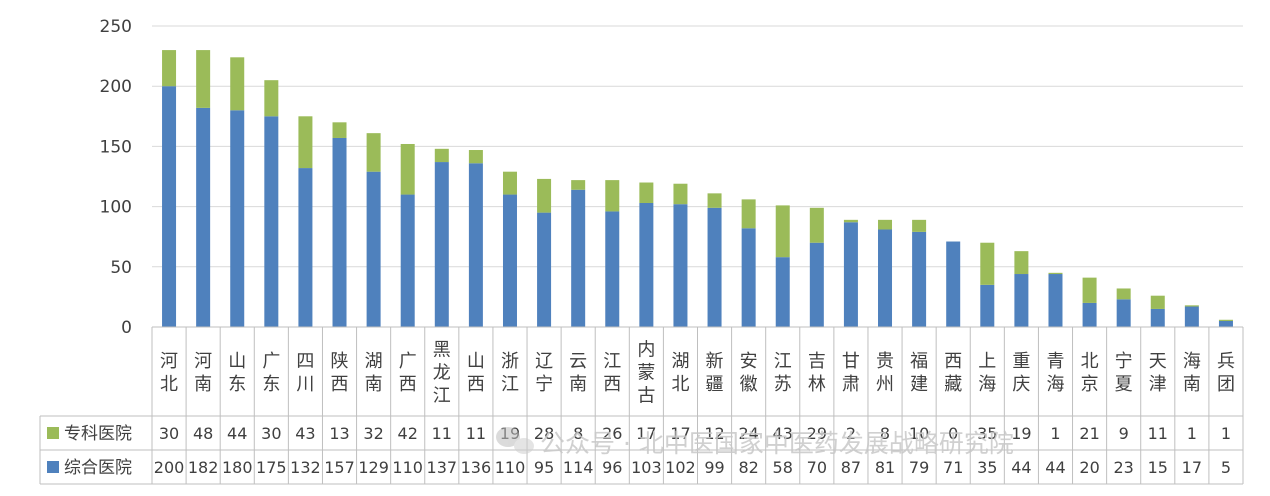 This screenshot has width=1270, height=496. I want to click on table-cell-value: 137, so click(442, 467).